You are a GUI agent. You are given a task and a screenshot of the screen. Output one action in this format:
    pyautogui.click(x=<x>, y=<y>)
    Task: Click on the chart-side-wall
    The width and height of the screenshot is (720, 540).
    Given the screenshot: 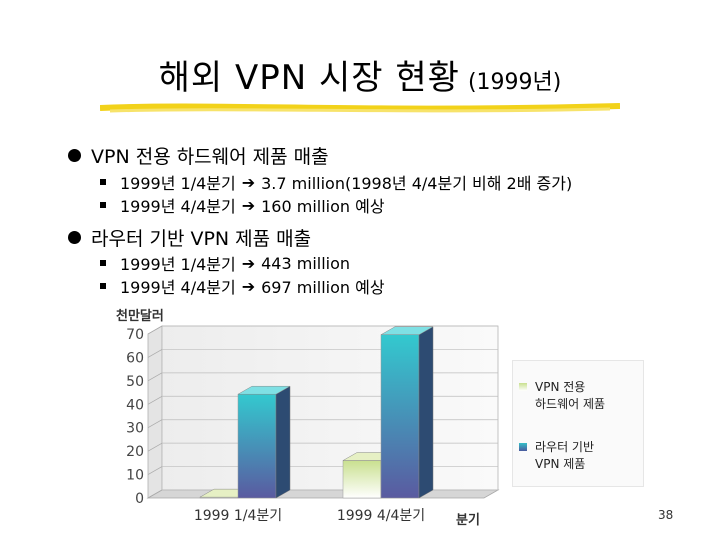 What is the action you would take?
    pyautogui.click(x=155, y=412)
    